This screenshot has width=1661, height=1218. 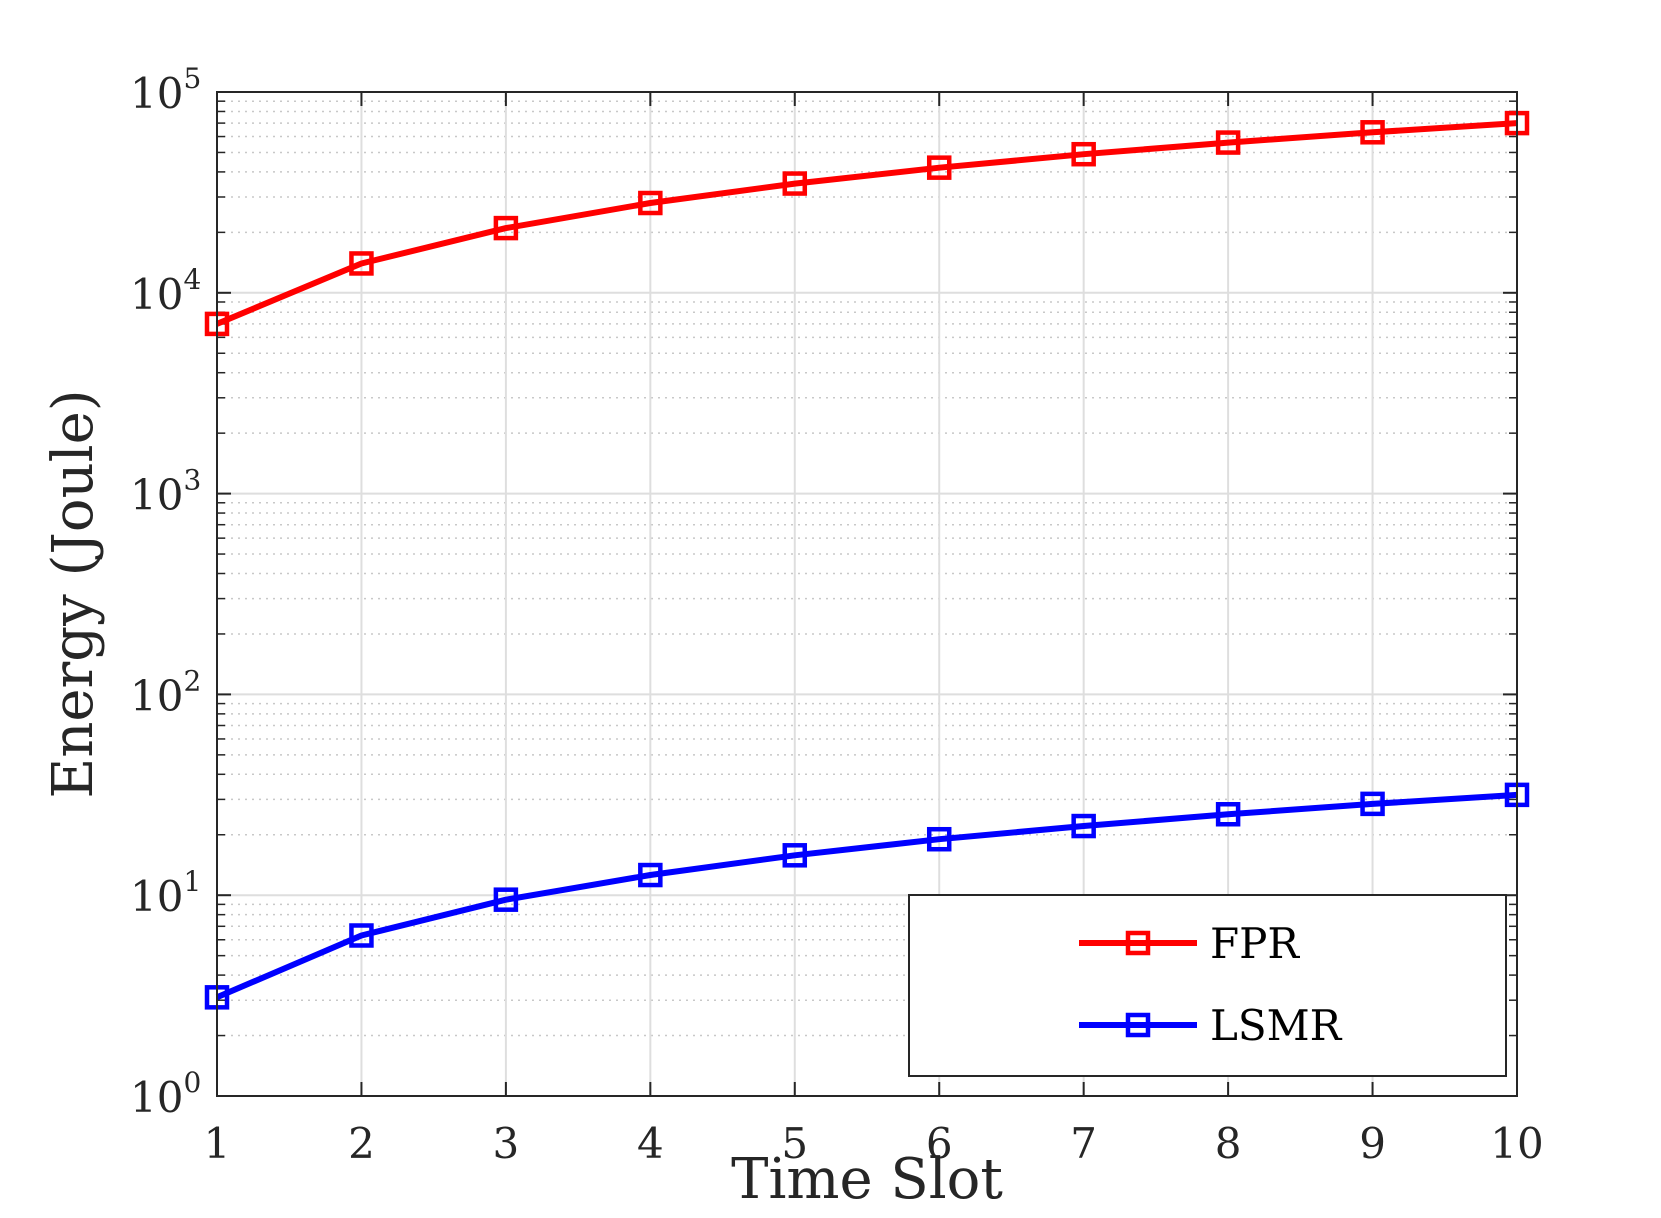 I want to click on y-tick-exponent: 1, so click(x=192, y=881).